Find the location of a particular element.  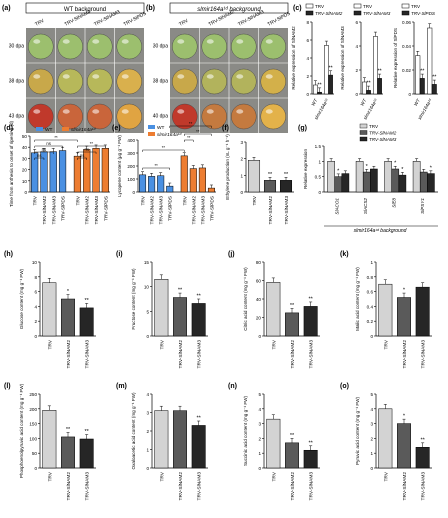

y-tick-label: 0.02 is located at coordinates (406, 70).